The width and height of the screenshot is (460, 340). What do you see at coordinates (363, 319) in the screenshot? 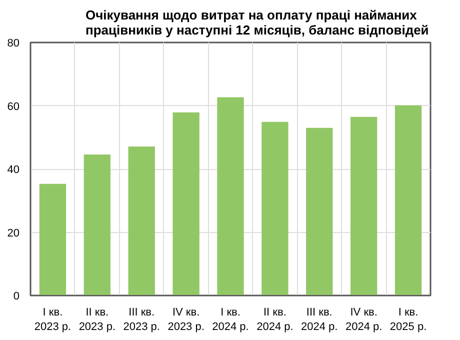
I see `x-tick-label: IV кв. 2024 р.` at bounding box center [363, 319].